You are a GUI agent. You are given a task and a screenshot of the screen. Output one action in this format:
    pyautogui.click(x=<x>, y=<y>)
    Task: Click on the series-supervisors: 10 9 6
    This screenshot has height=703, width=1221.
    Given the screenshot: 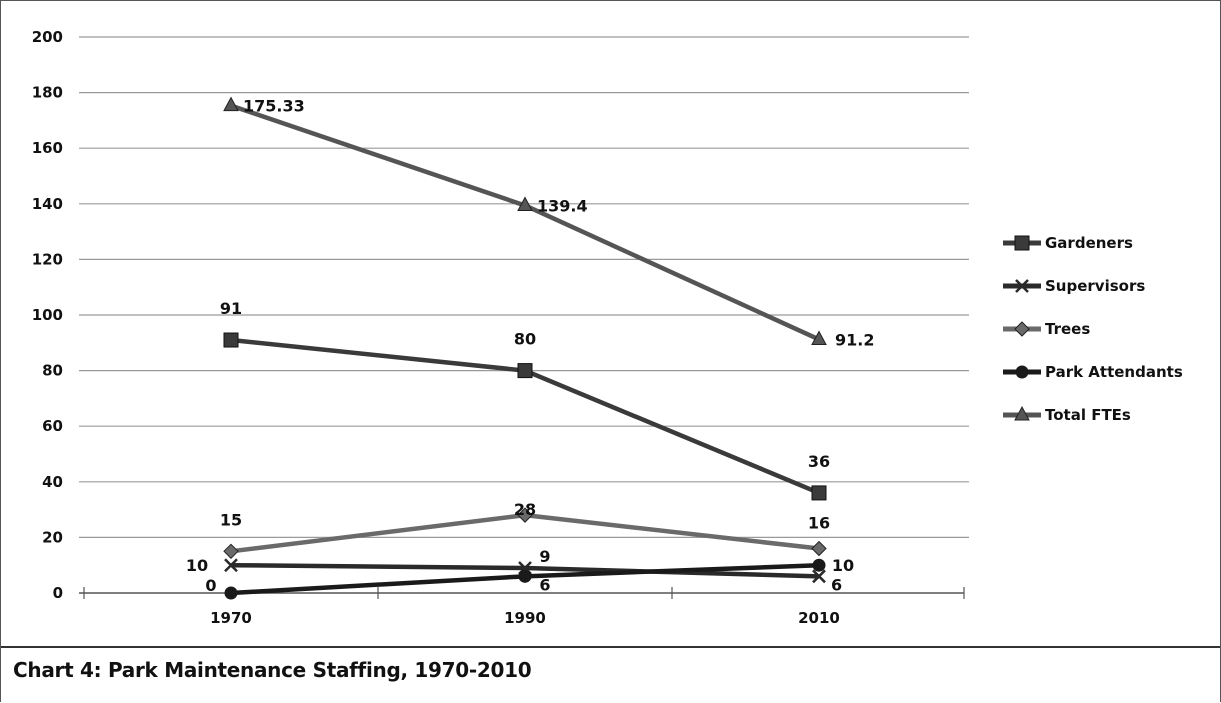 What is the action you would take?
    pyautogui.click(x=514, y=570)
    